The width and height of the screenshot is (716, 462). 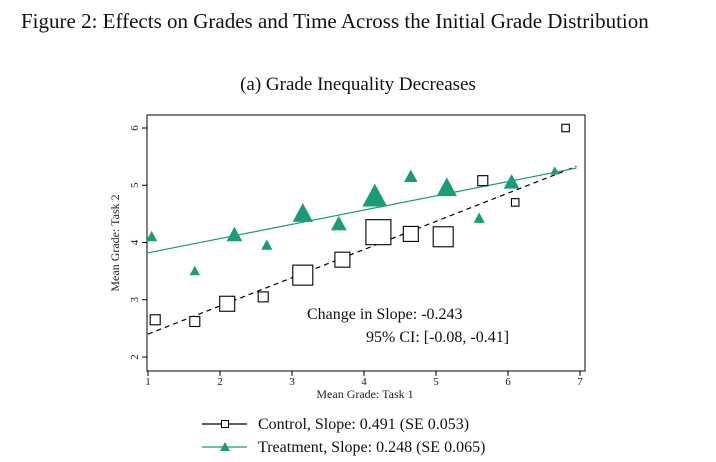 I want to click on x-axis-label: Mean Grade: Task 1, so click(x=364, y=394).